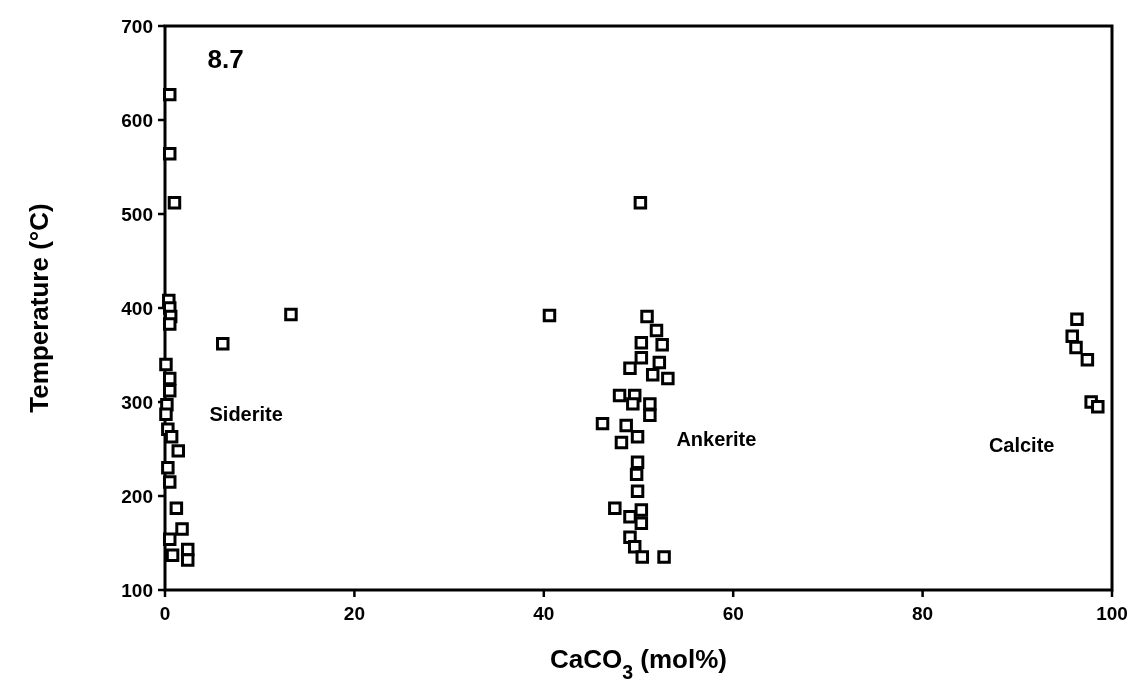 The height and width of the screenshot is (698, 1140). Describe the element at coordinates (1112, 613) in the screenshot. I see `x-tick-label: 100` at that location.